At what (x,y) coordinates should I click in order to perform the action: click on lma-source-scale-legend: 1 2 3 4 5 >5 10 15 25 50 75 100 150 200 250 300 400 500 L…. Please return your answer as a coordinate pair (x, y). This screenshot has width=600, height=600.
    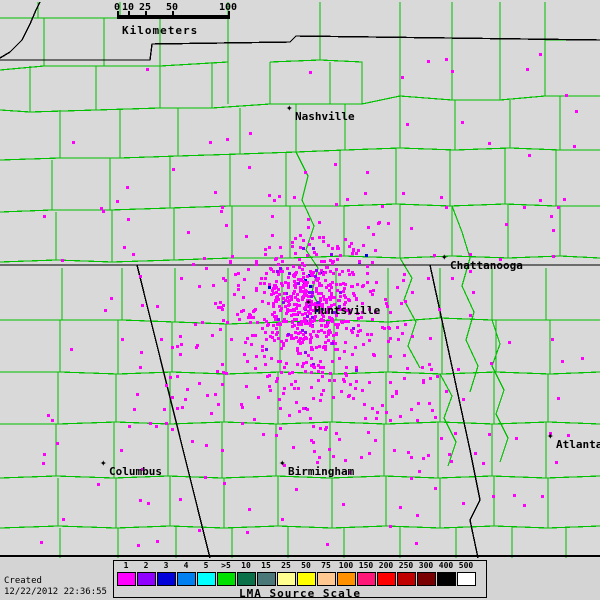
    Looking at the image, I should click on (300, 580).